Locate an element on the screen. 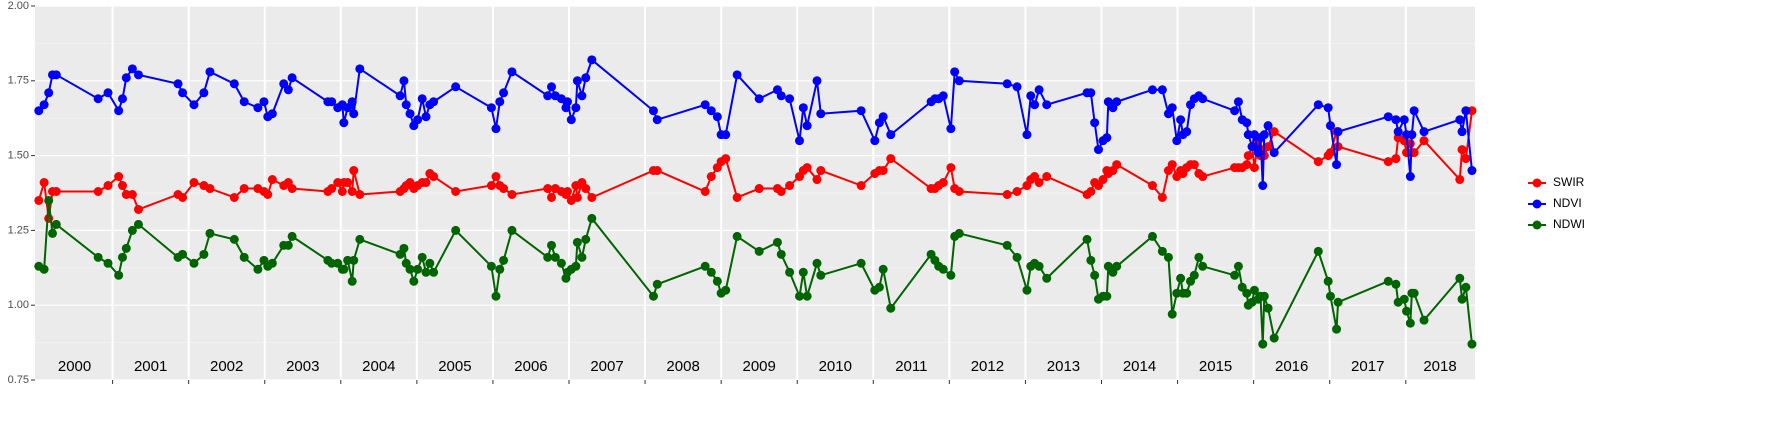 The image size is (1773, 442). year-label: 2015 is located at coordinates (1215, 366).